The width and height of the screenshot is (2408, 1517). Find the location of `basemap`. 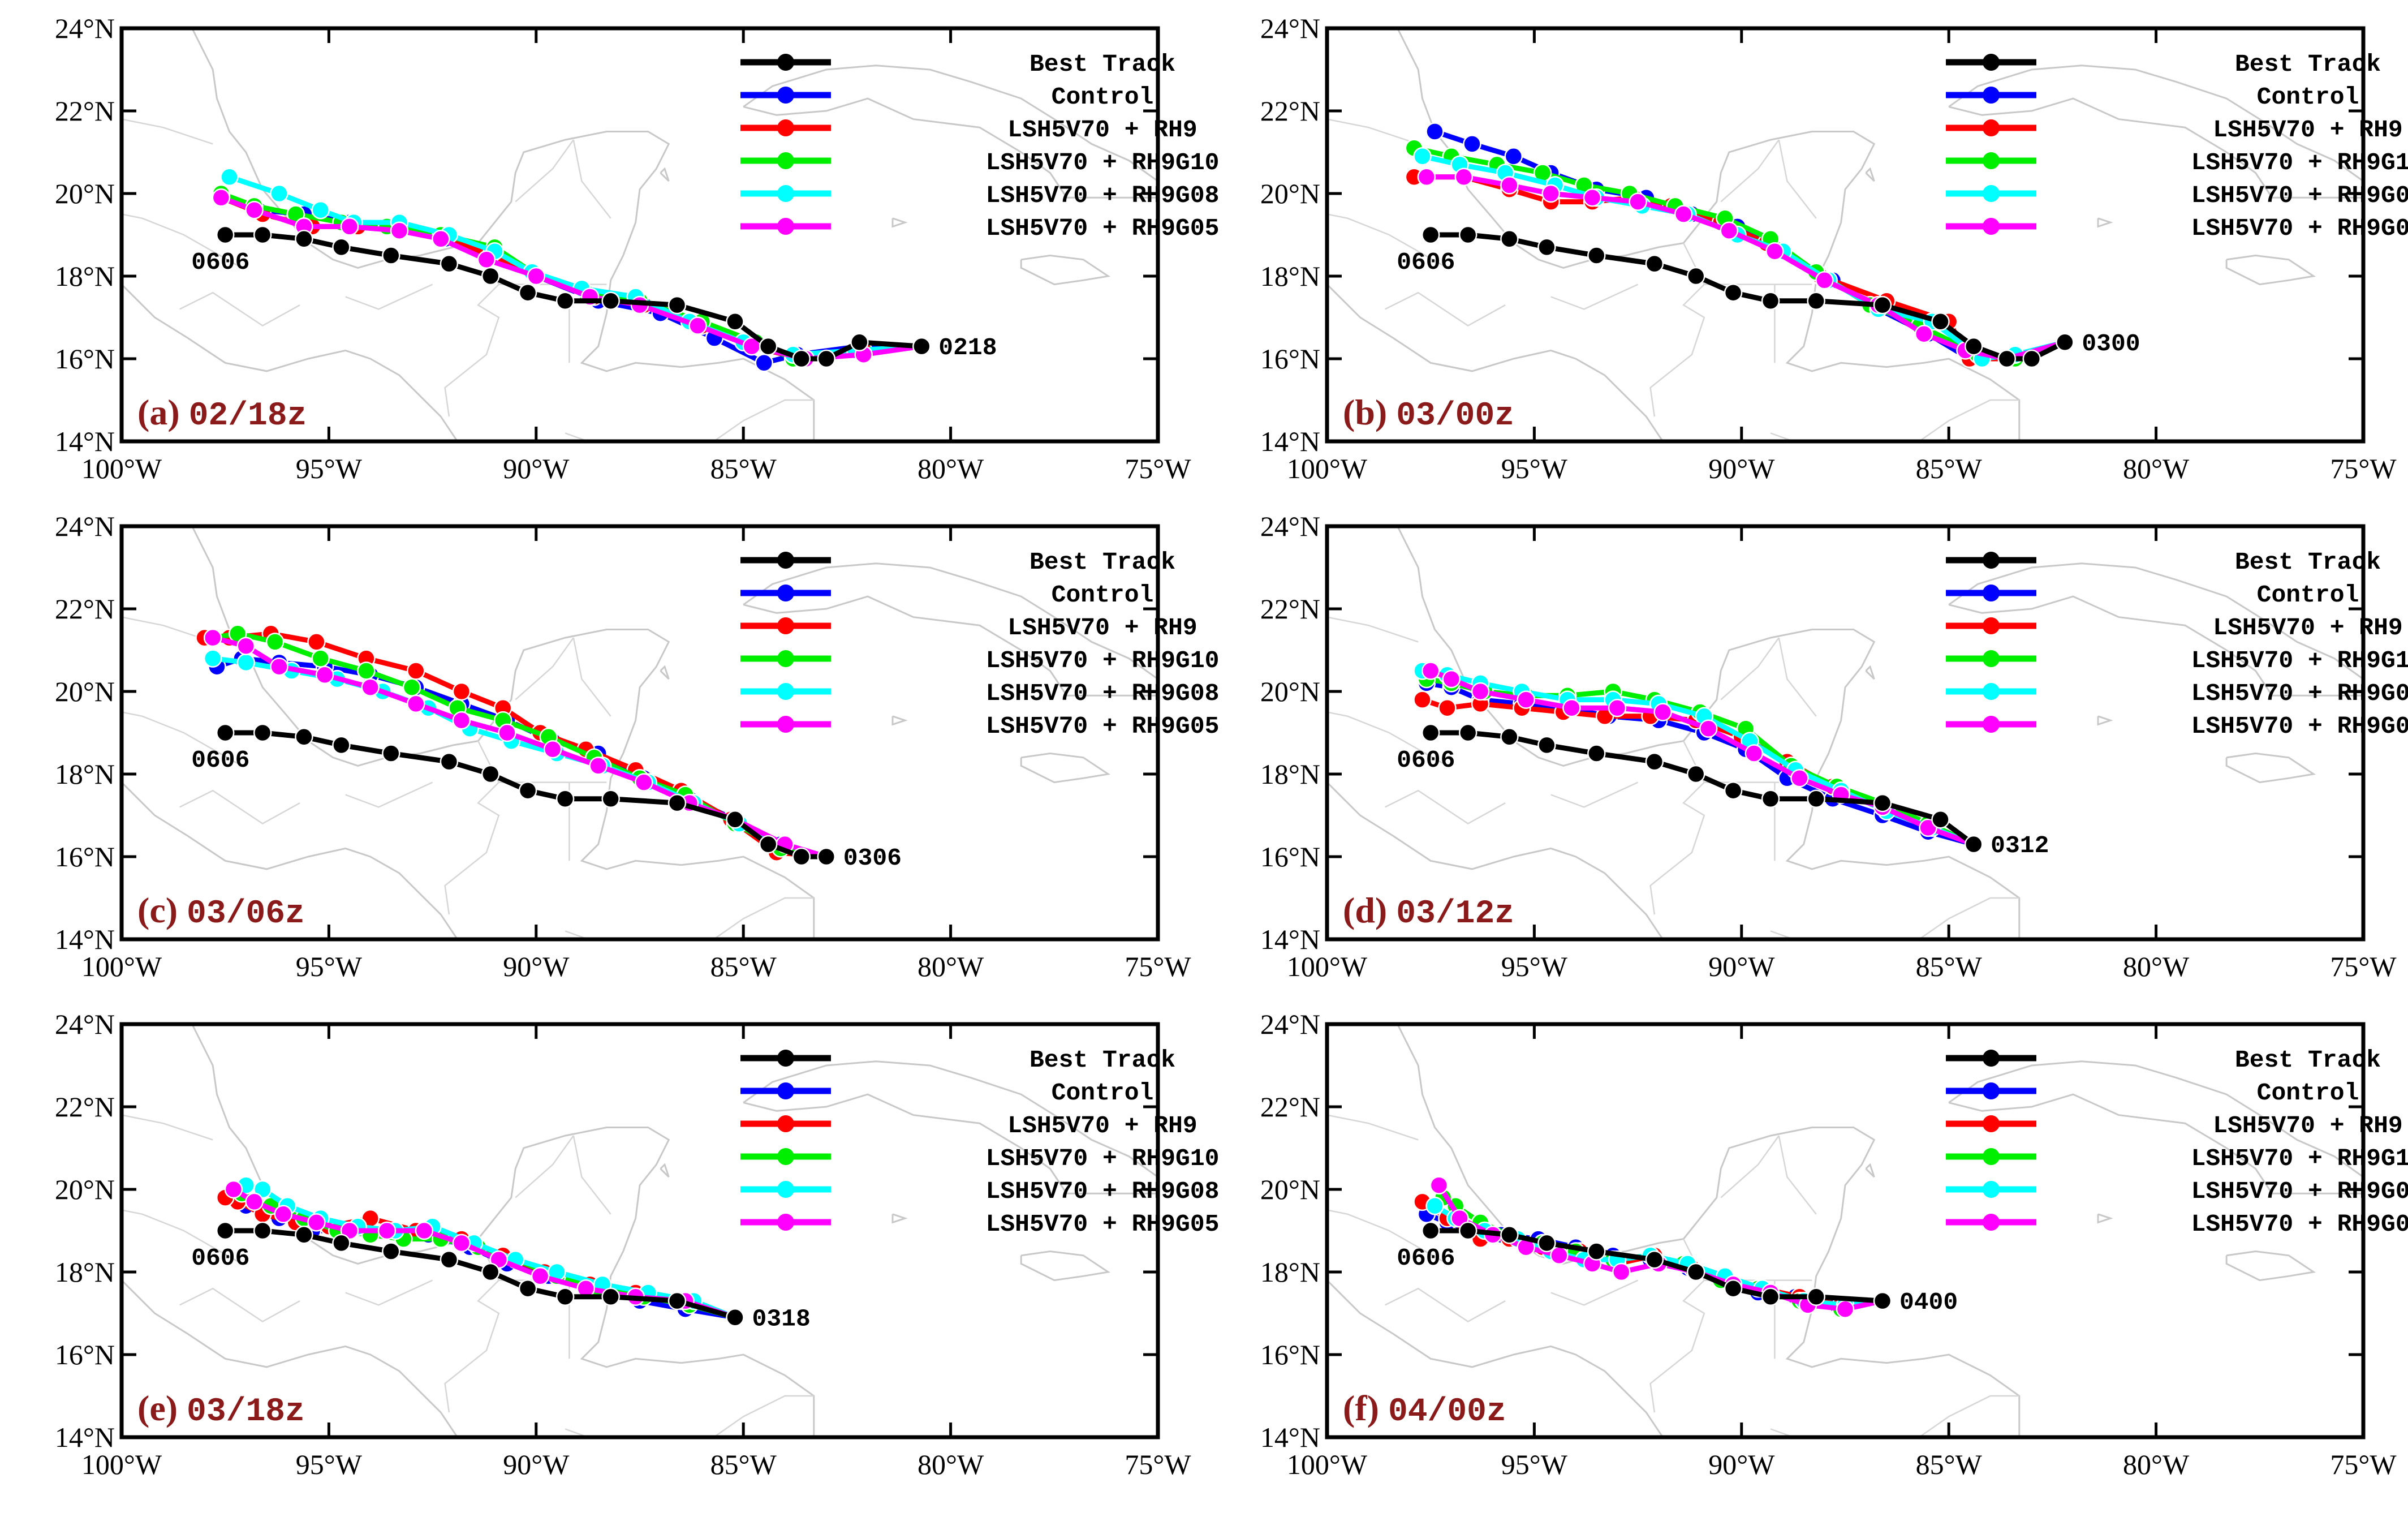

basemap is located at coordinates (1845, 733).